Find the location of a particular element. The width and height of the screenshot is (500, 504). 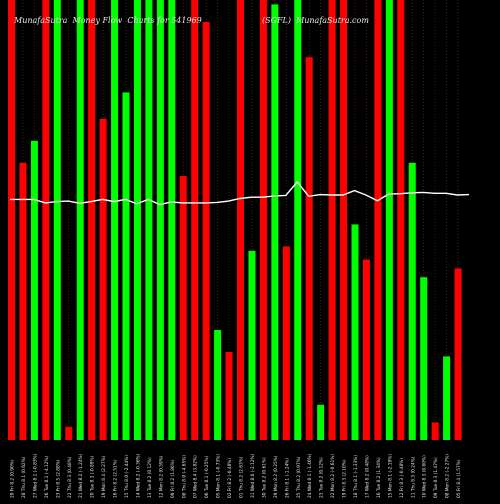

x-tick-label: 08 Mon 8.2 (-2.27%) is located at coordinates (448, 476).